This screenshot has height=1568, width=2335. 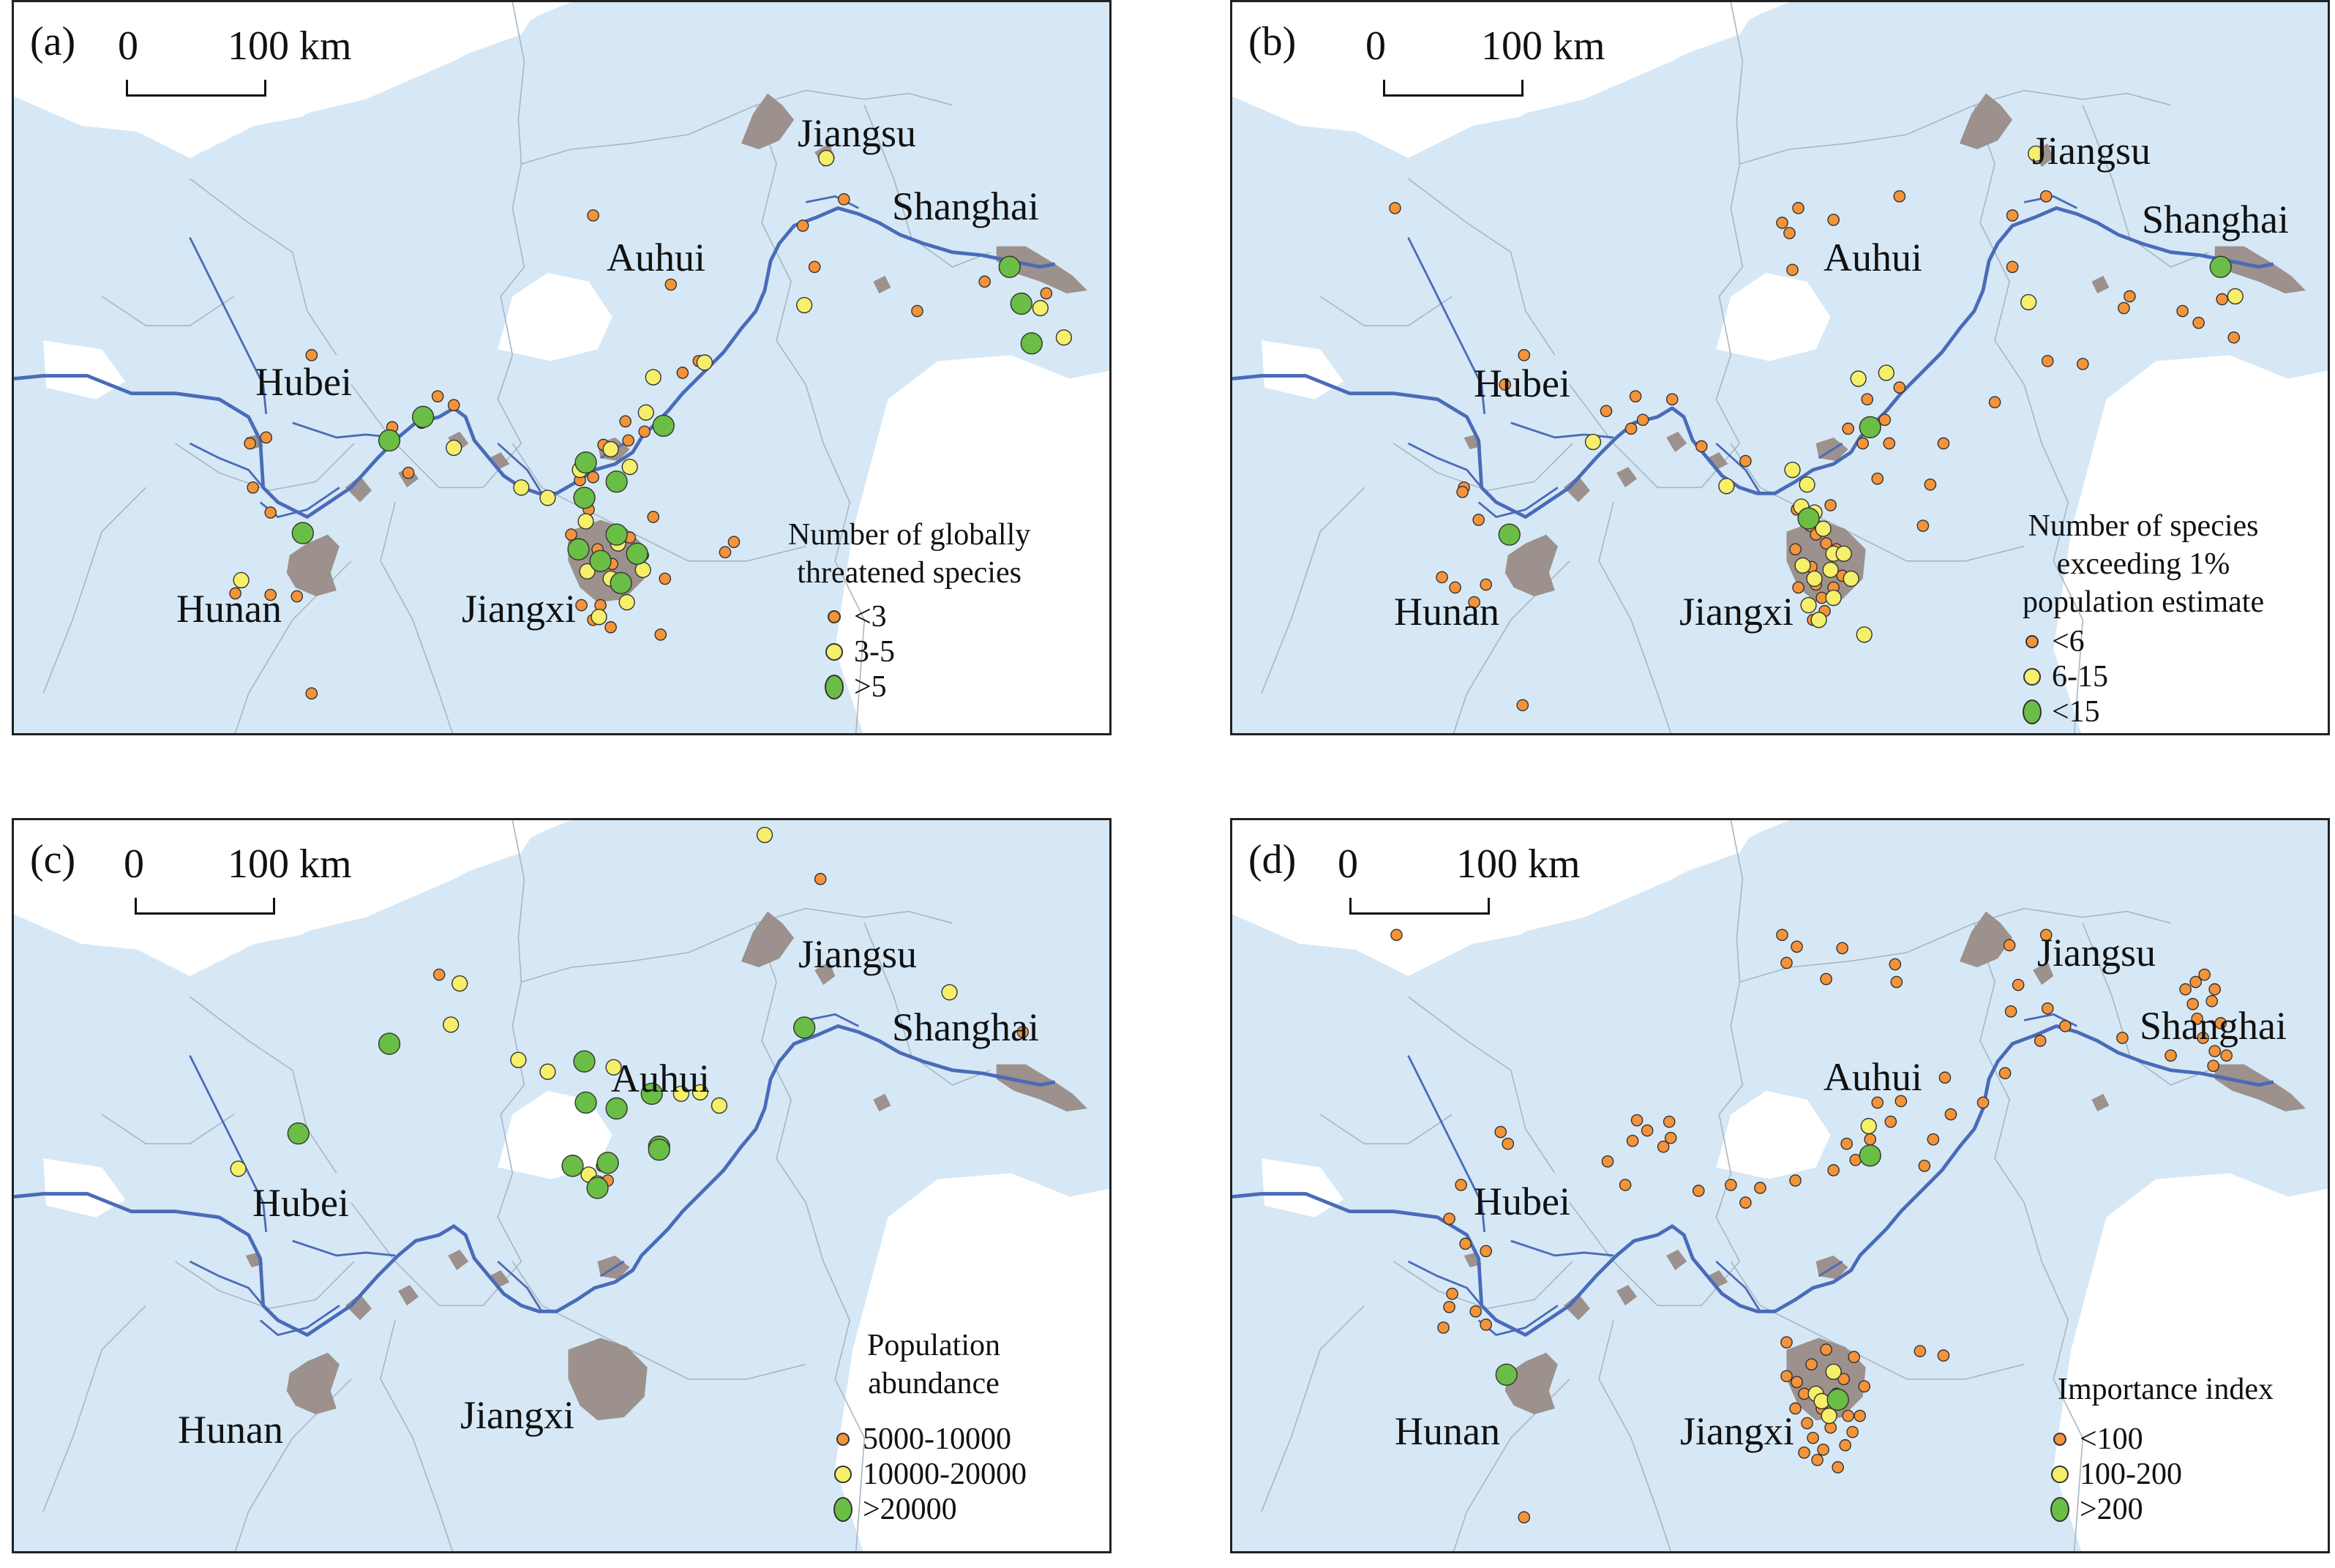 I want to click on legend-label: 100-200, so click(x=2131, y=1475).